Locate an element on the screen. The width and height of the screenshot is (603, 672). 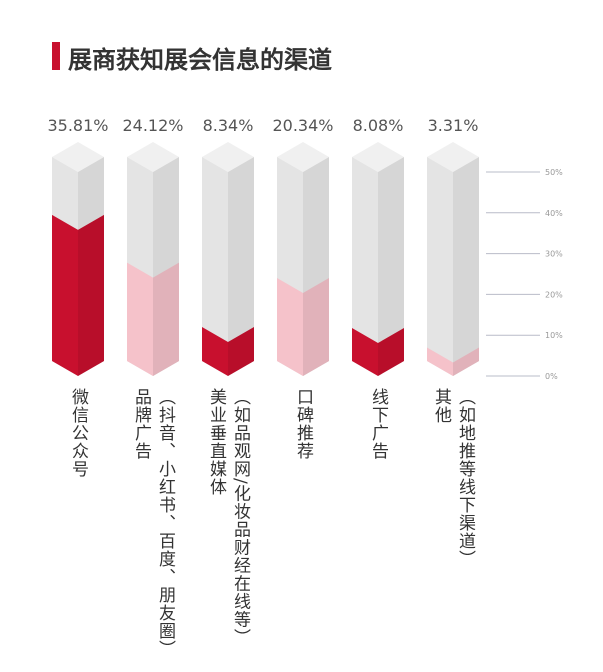
category-label: 线下广告 is located at coordinates (378, 424).